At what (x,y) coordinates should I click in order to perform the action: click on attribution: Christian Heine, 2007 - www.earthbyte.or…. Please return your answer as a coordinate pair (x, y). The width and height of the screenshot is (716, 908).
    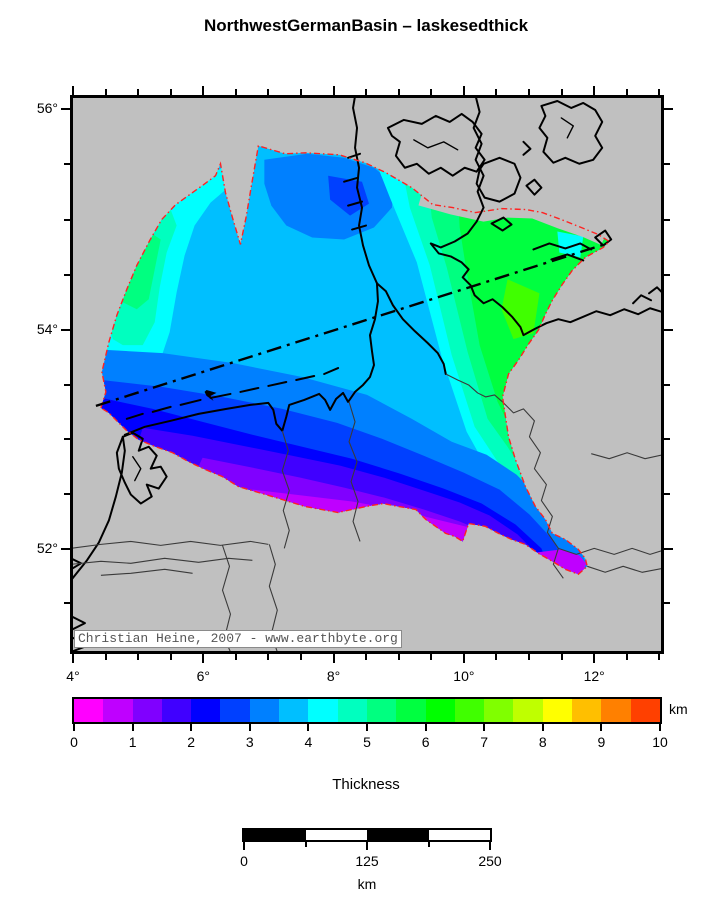
    Looking at the image, I should click on (238, 639).